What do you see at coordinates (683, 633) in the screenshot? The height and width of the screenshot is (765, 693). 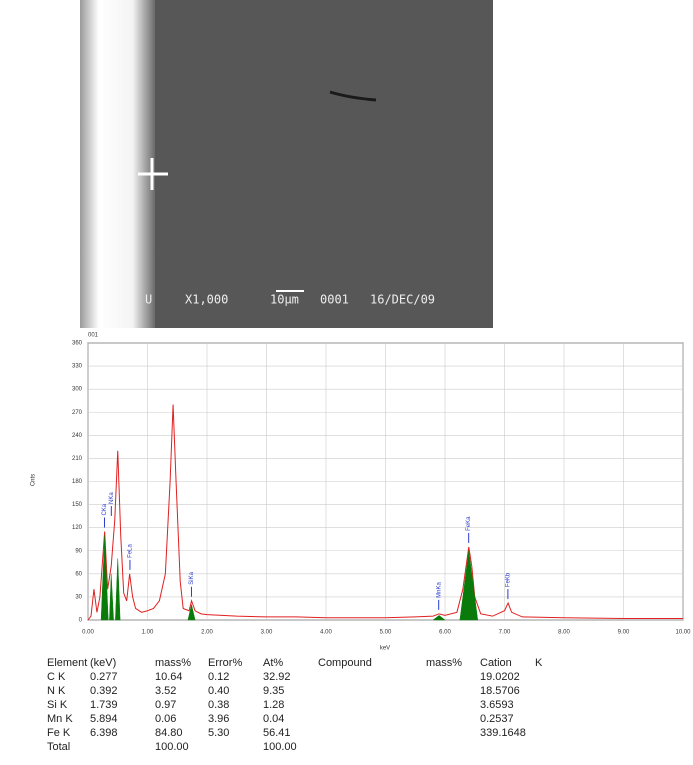 I see `x-tick-label: 10.00` at bounding box center [683, 633].